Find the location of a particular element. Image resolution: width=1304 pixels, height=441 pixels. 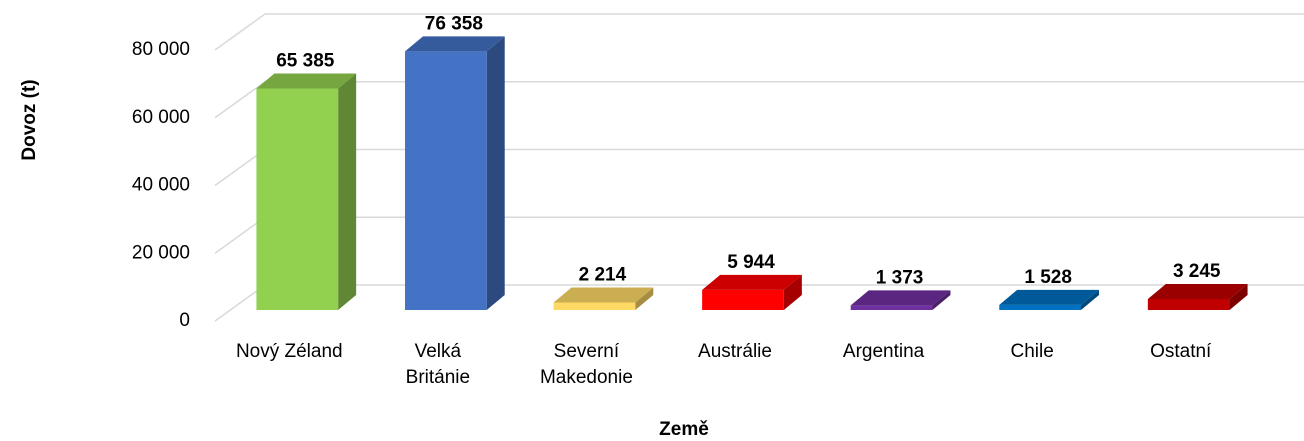

y-tick-label: 0 is located at coordinates (184, 320).